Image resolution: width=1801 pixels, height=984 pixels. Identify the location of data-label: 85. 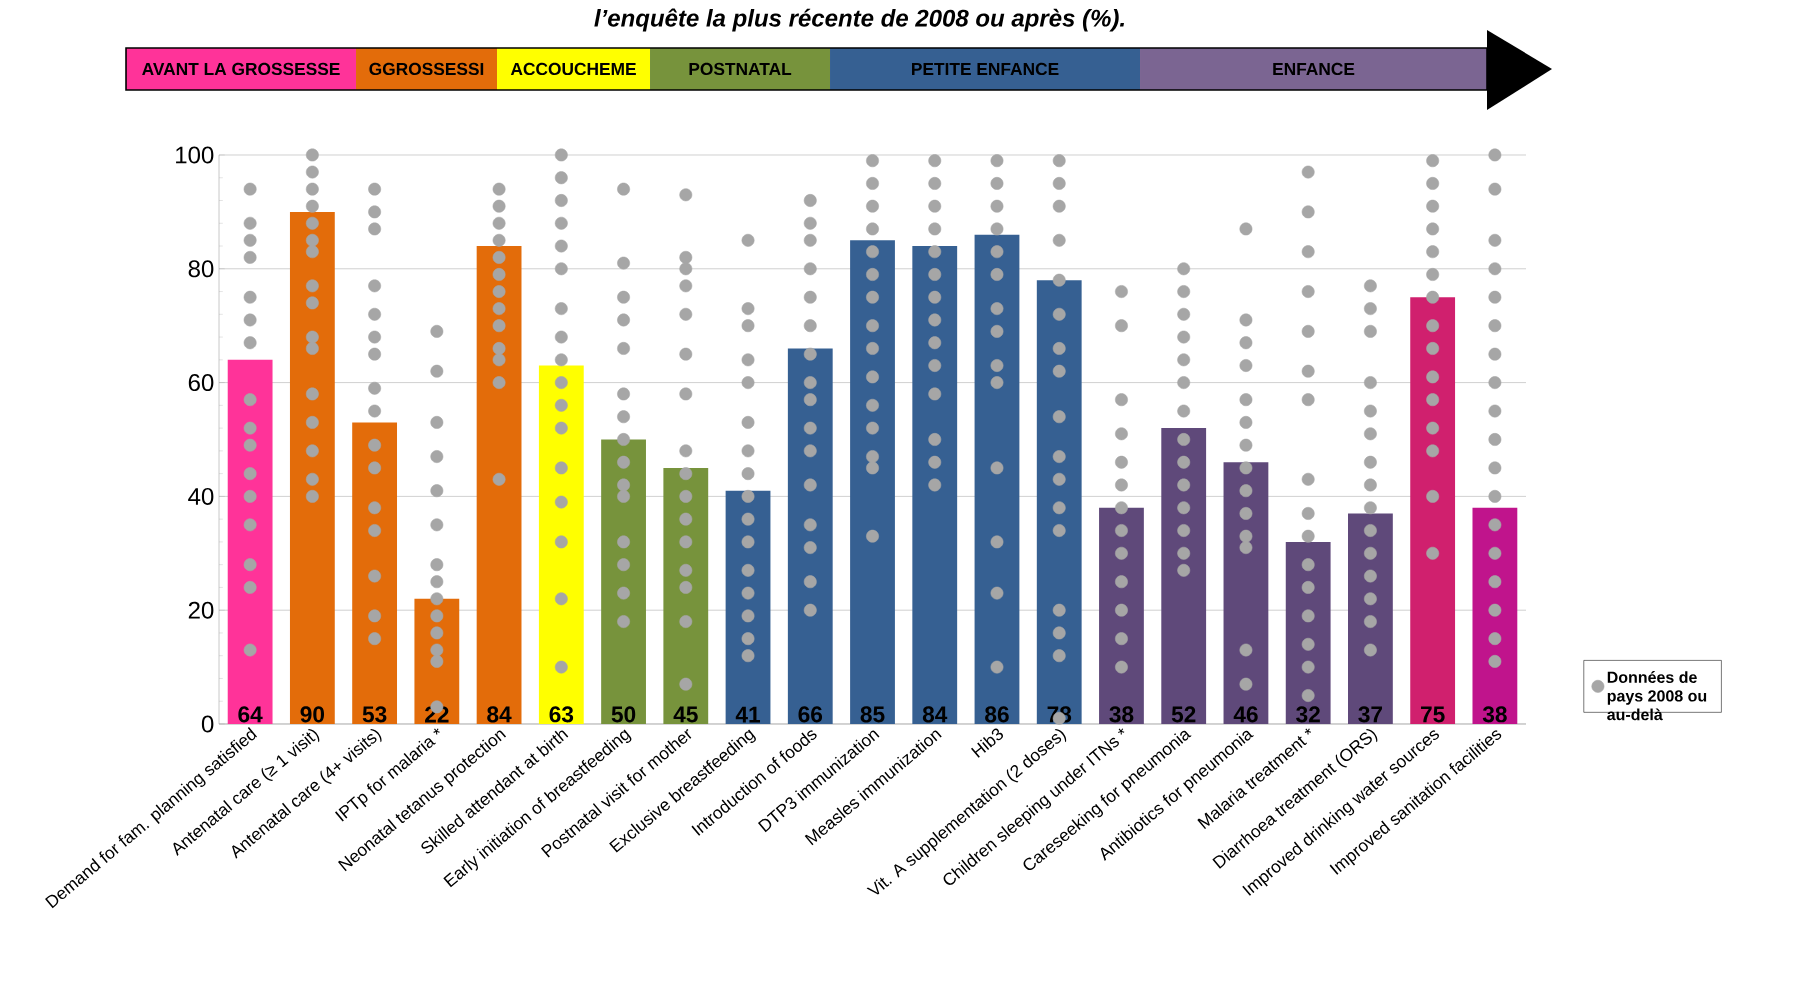
(872, 714).